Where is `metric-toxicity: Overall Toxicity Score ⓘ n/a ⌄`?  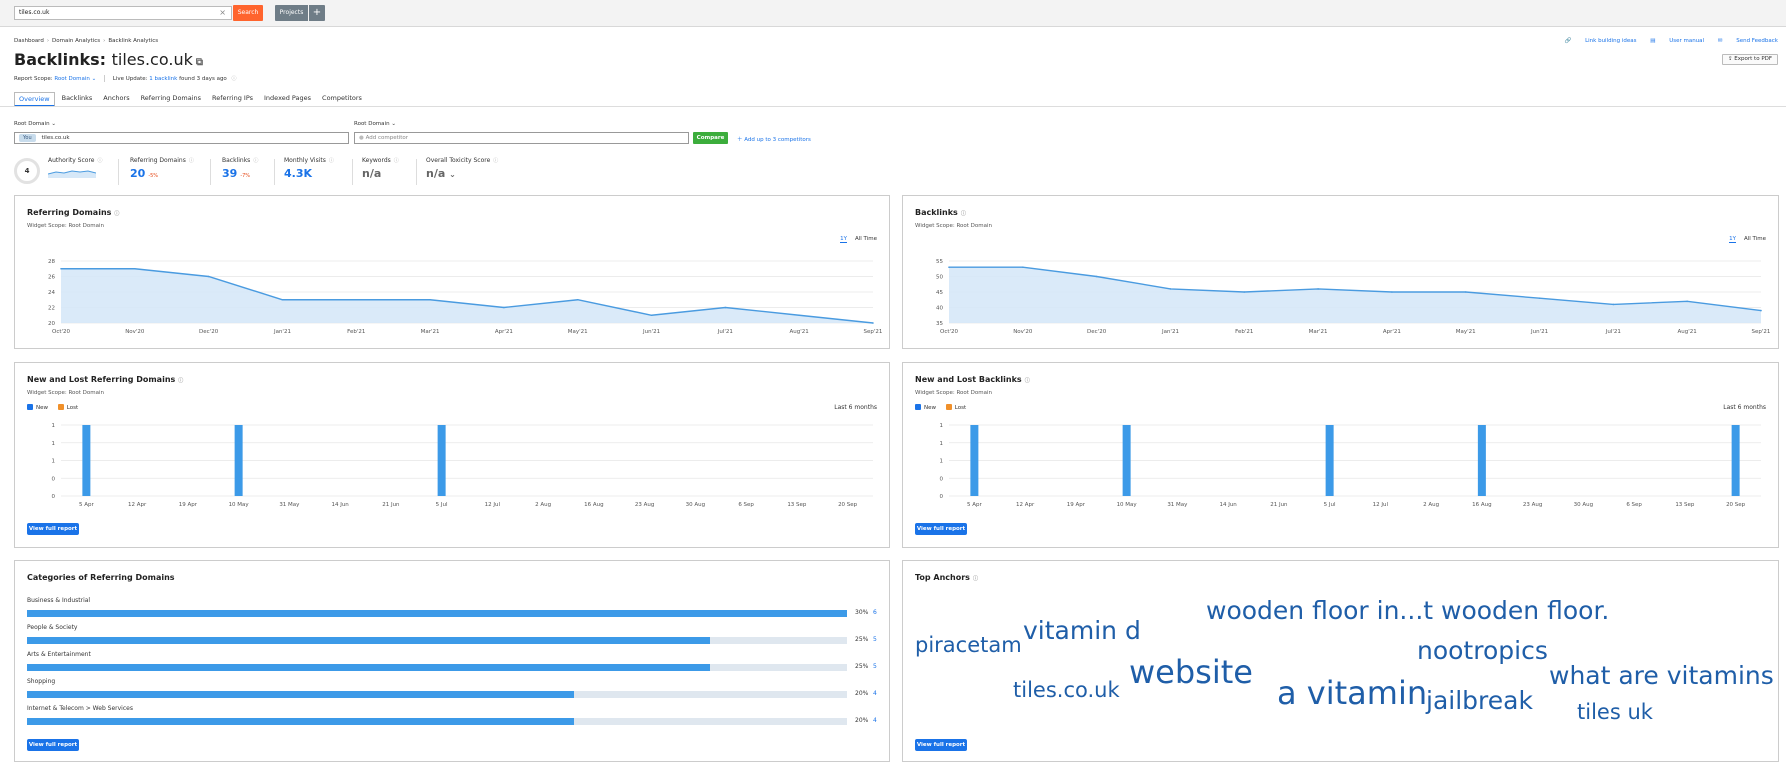
metric-toxicity: Overall Toxicity Score ⓘ n/a ⌄ is located at coordinates (462, 168).